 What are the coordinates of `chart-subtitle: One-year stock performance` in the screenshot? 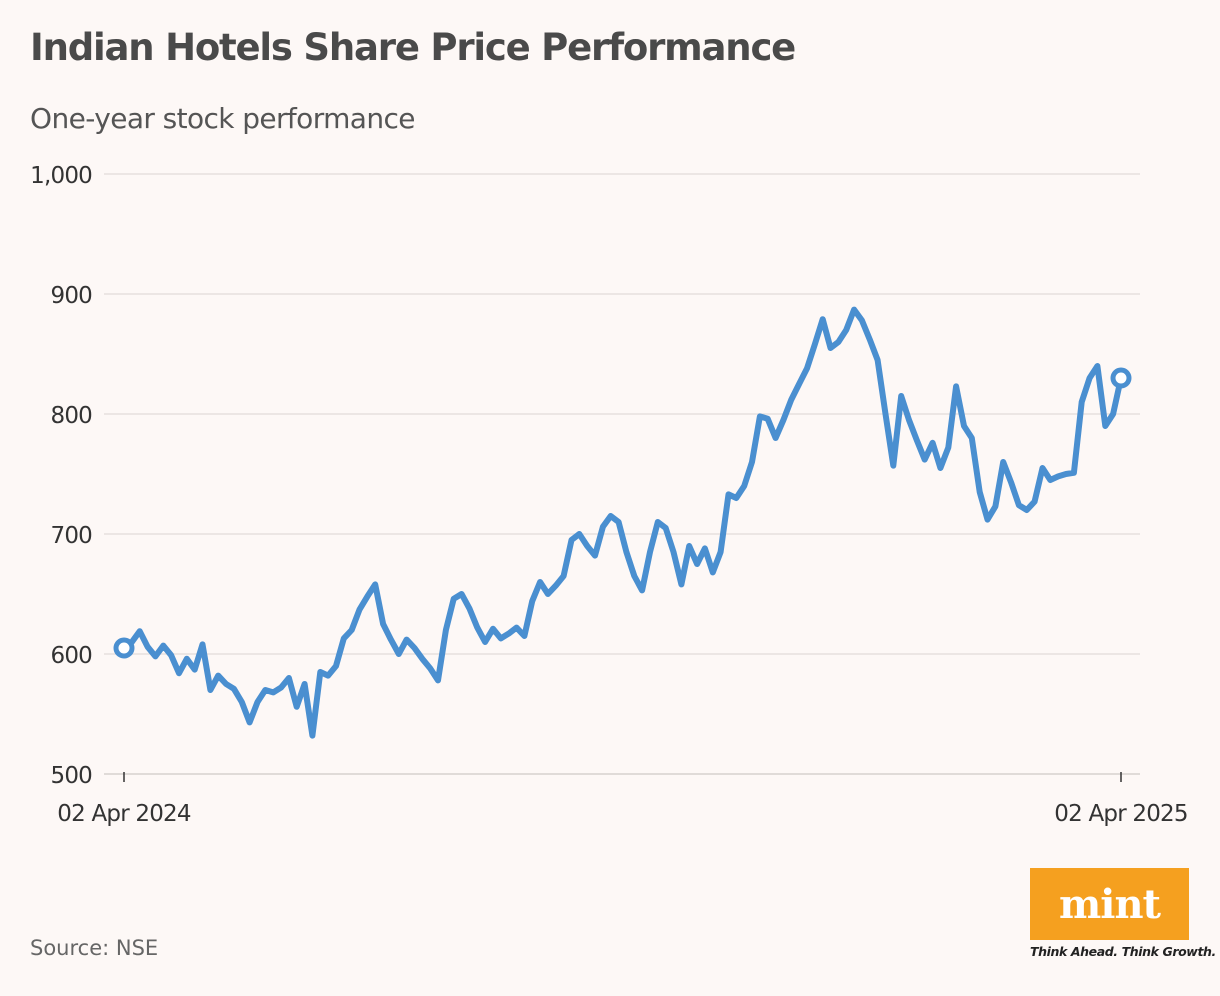 It's located at (223, 118).